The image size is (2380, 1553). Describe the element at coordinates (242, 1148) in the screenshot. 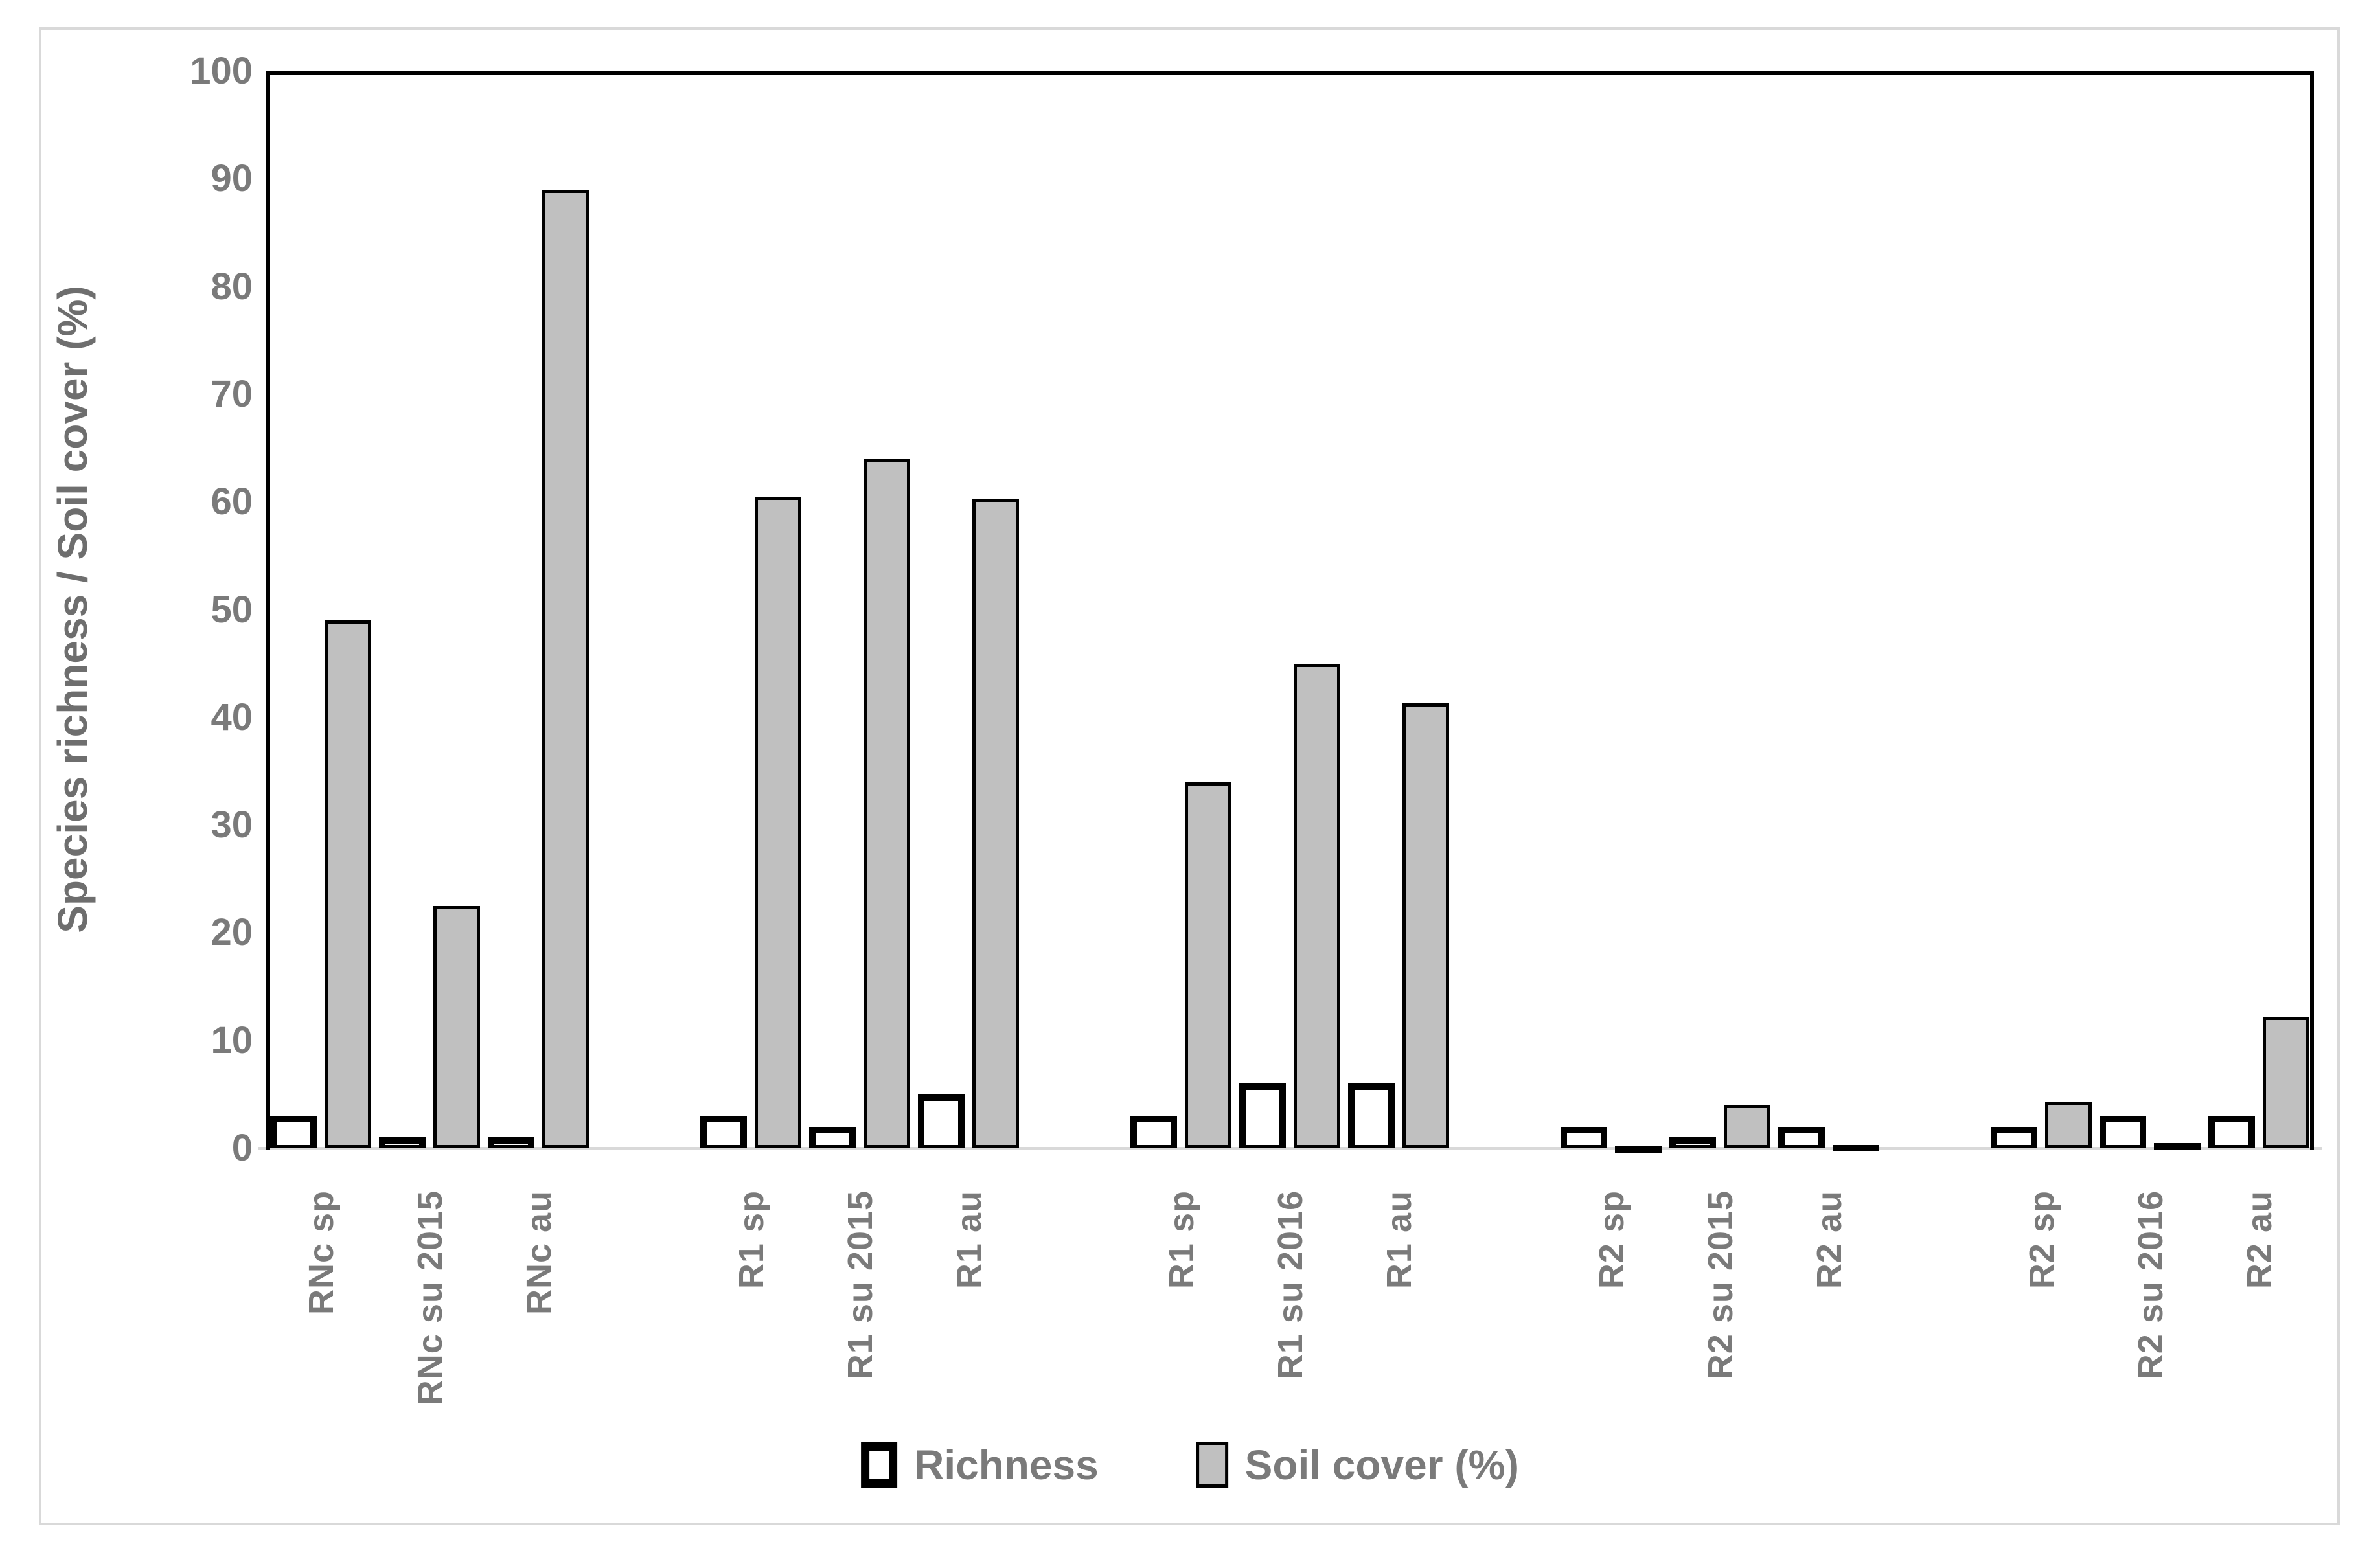

I see `y-tick-label: 0` at that location.